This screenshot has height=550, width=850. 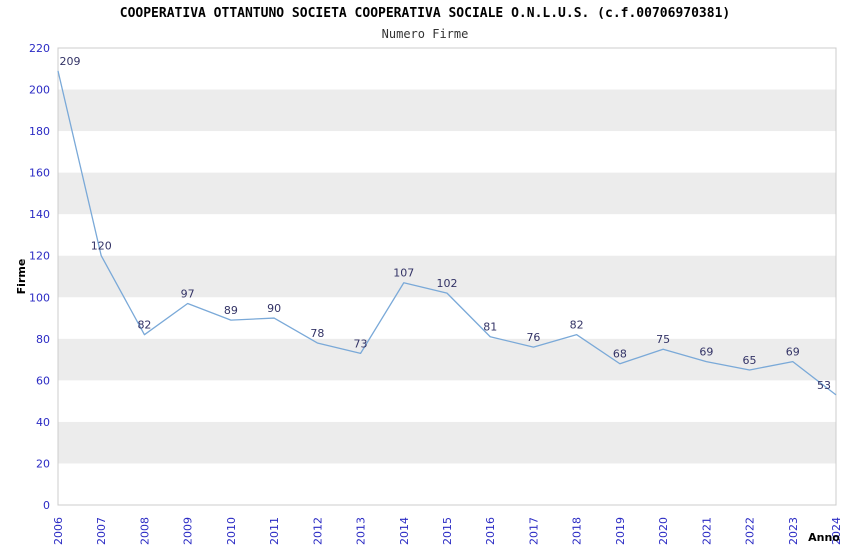 What do you see at coordinates (403, 273) in the screenshot?
I see `data-point-label: 107` at bounding box center [403, 273].